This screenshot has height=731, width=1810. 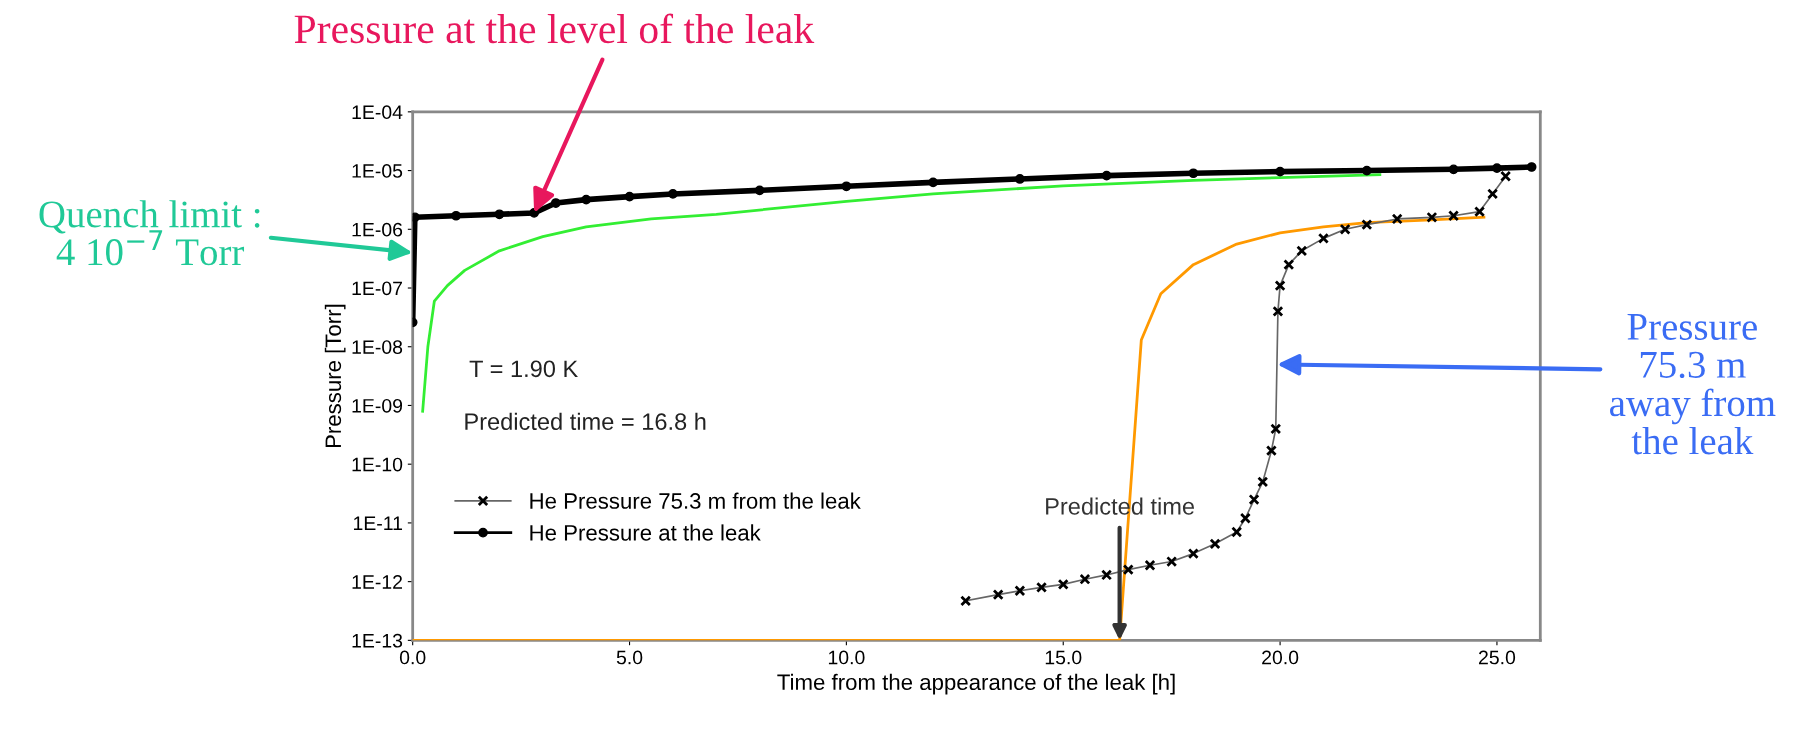 I want to click on y-tick-label: 1E-13, so click(x=377, y=640).